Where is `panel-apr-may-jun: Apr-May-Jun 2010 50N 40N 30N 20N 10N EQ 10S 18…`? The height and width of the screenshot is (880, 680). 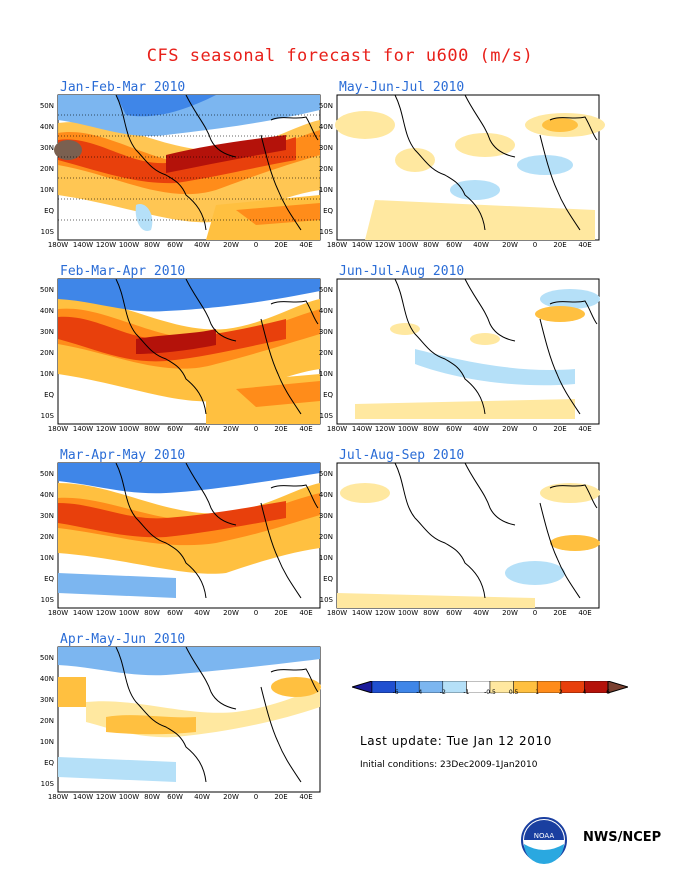 panel-apr-may-jun: Apr-May-Jun 2010 50N 40N 30N 20N 10N EQ 10S 18… is located at coordinates (208, 719).